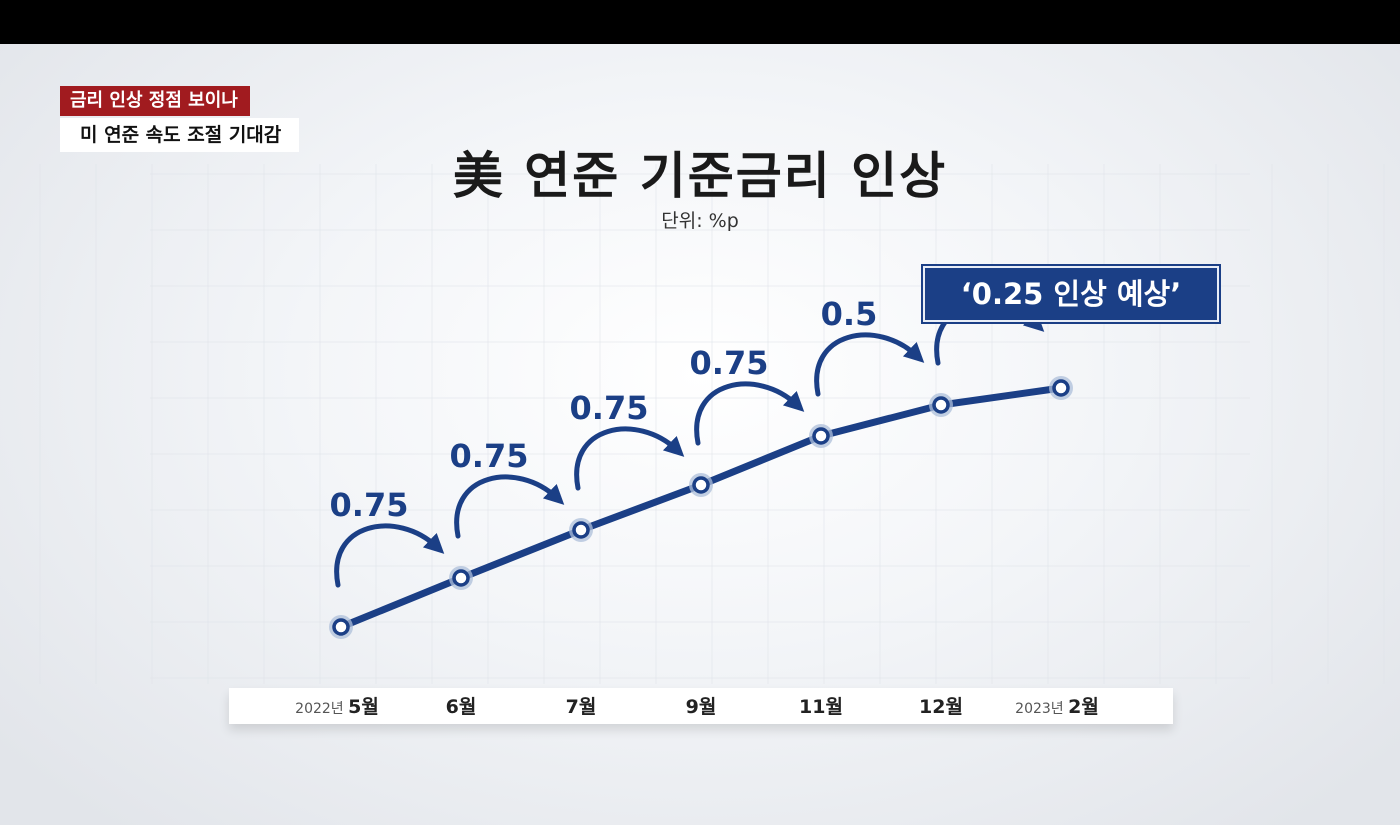 The width and height of the screenshot is (1400, 825). What do you see at coordinates (155, 101) in the screenshot?
I see `headline-tag: 금리 인상 정점 보이나` at bounding box center [155, 101].